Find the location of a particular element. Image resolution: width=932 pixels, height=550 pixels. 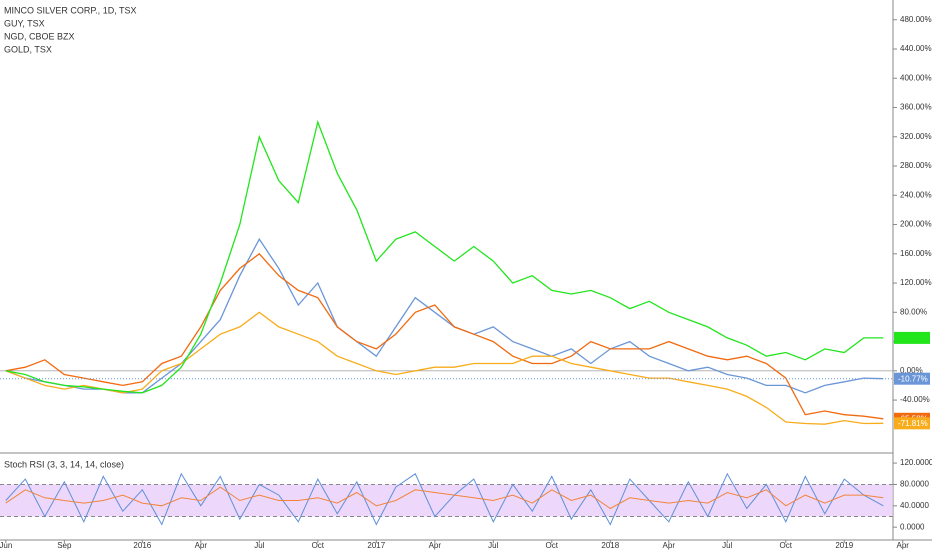

y-tick-label: 0.0000 is located at coordinates (912, 526).